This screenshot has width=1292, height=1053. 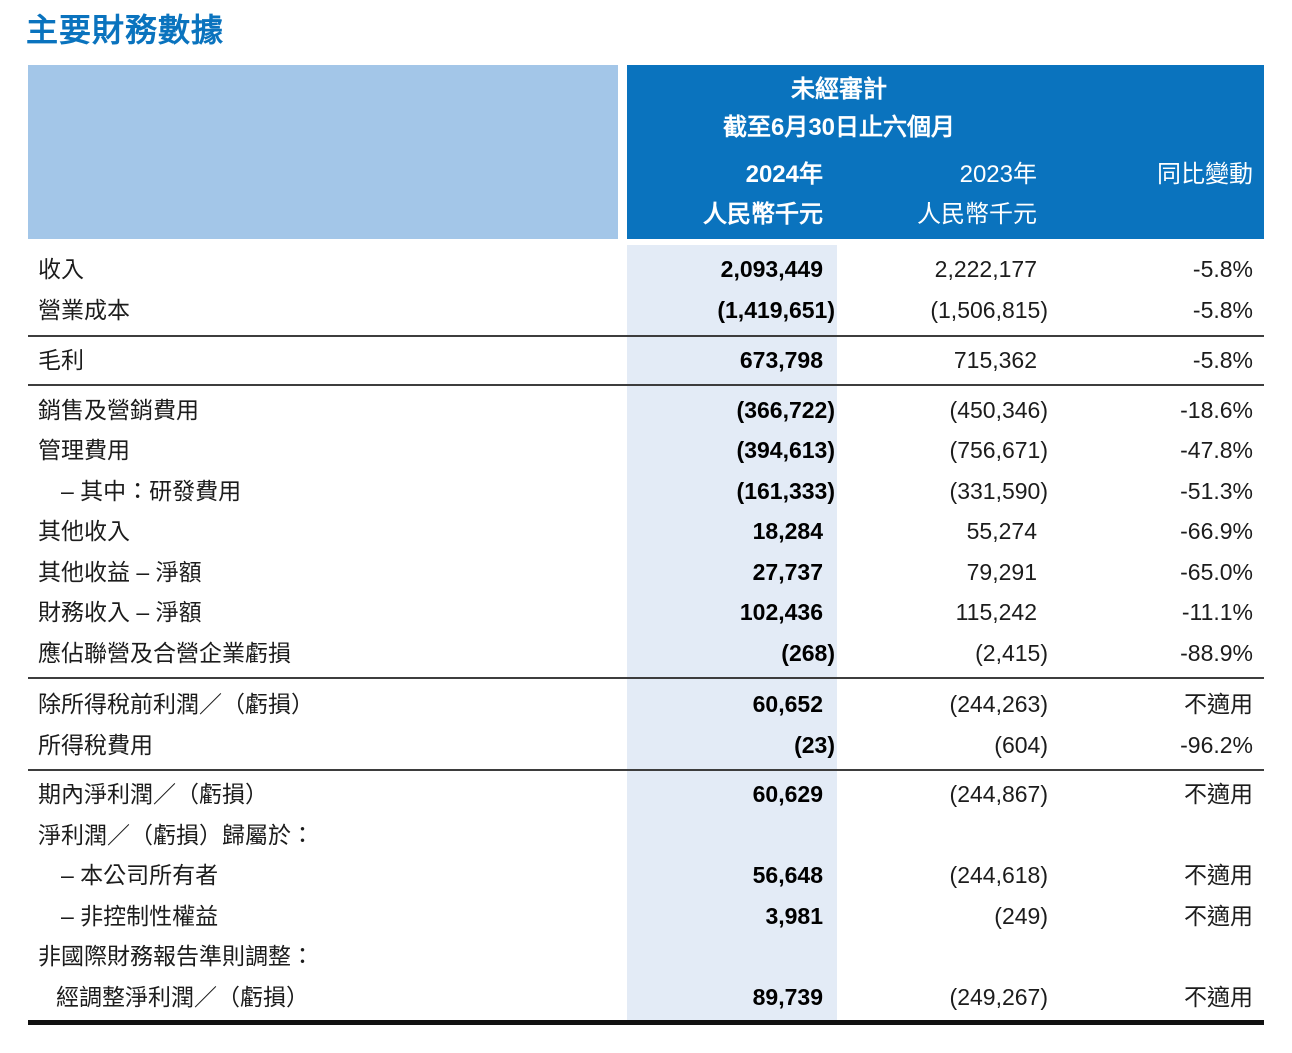 I want to click on value-2023: (1,506,815), so click(x=989, y=309).